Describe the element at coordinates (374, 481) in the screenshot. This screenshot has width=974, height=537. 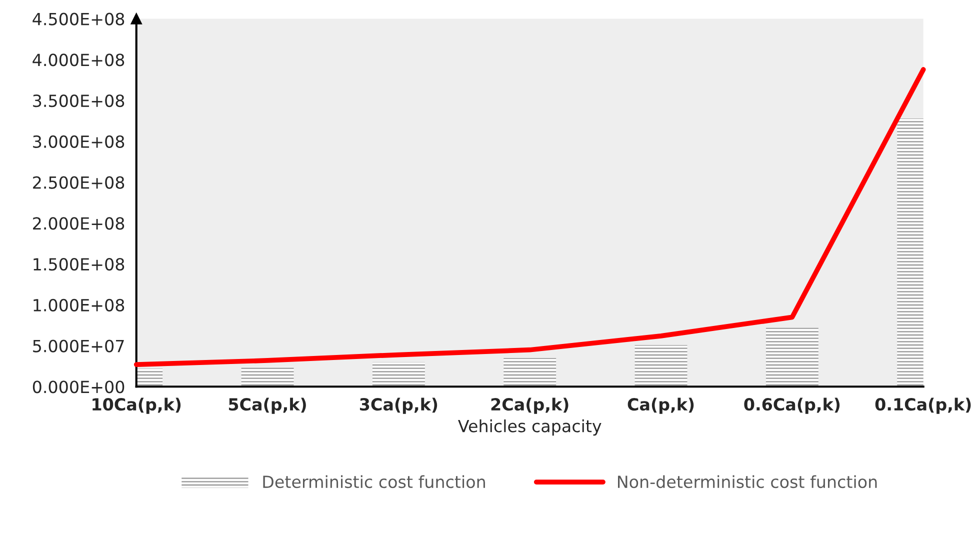
I see `legend-label: Deterministic cost function` at that location.